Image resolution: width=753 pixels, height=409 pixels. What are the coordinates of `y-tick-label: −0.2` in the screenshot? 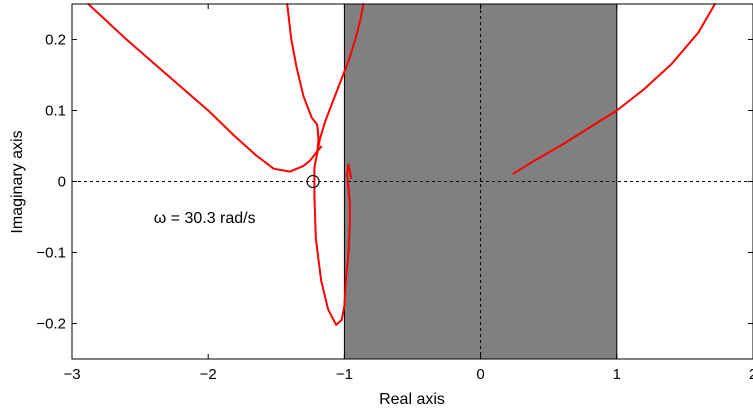 It's located at (51, 324).